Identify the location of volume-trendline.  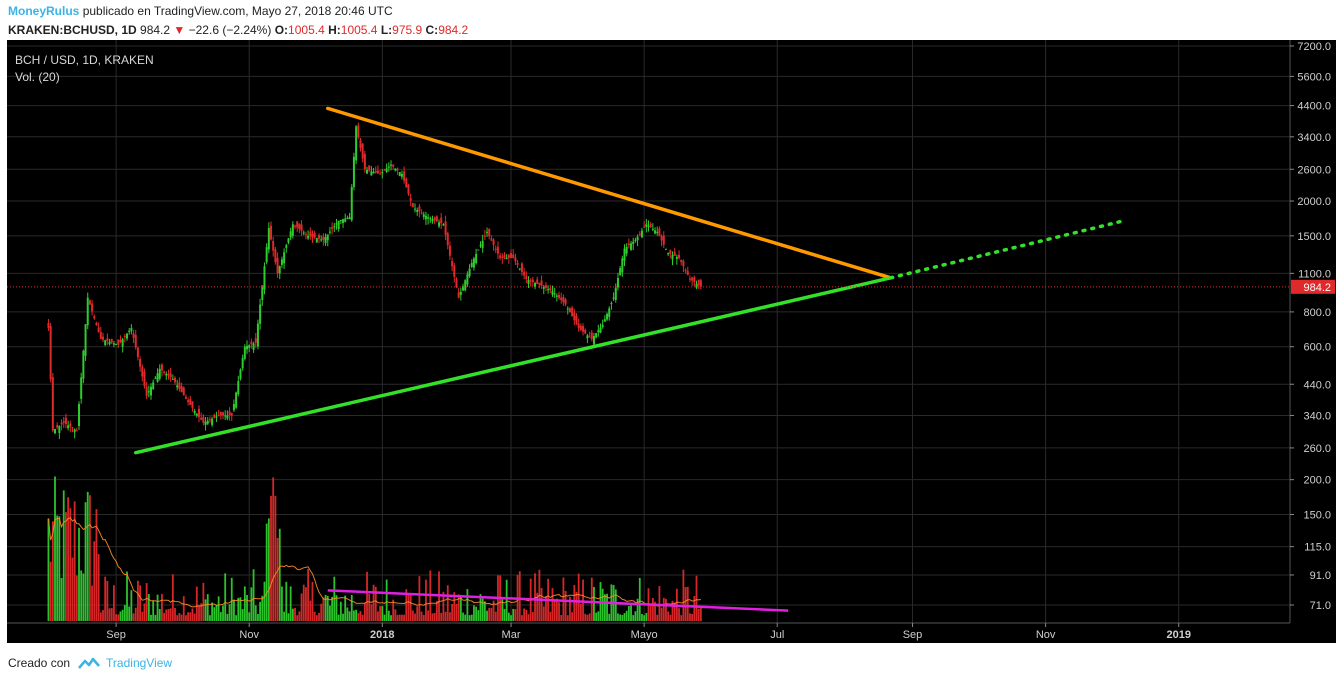
(558, 600).